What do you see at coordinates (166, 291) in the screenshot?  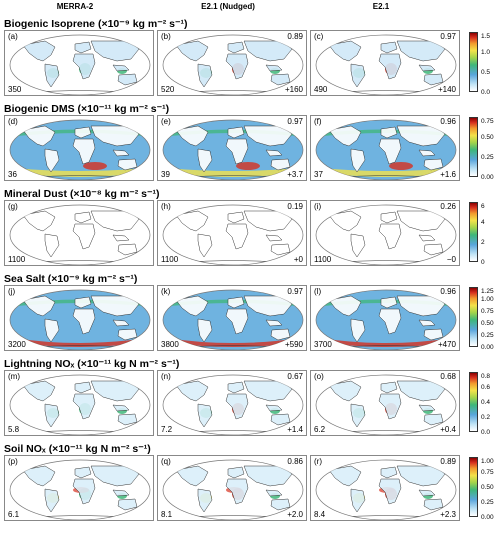 I see `panel-label: (k)` at bounding box center [166, 291].